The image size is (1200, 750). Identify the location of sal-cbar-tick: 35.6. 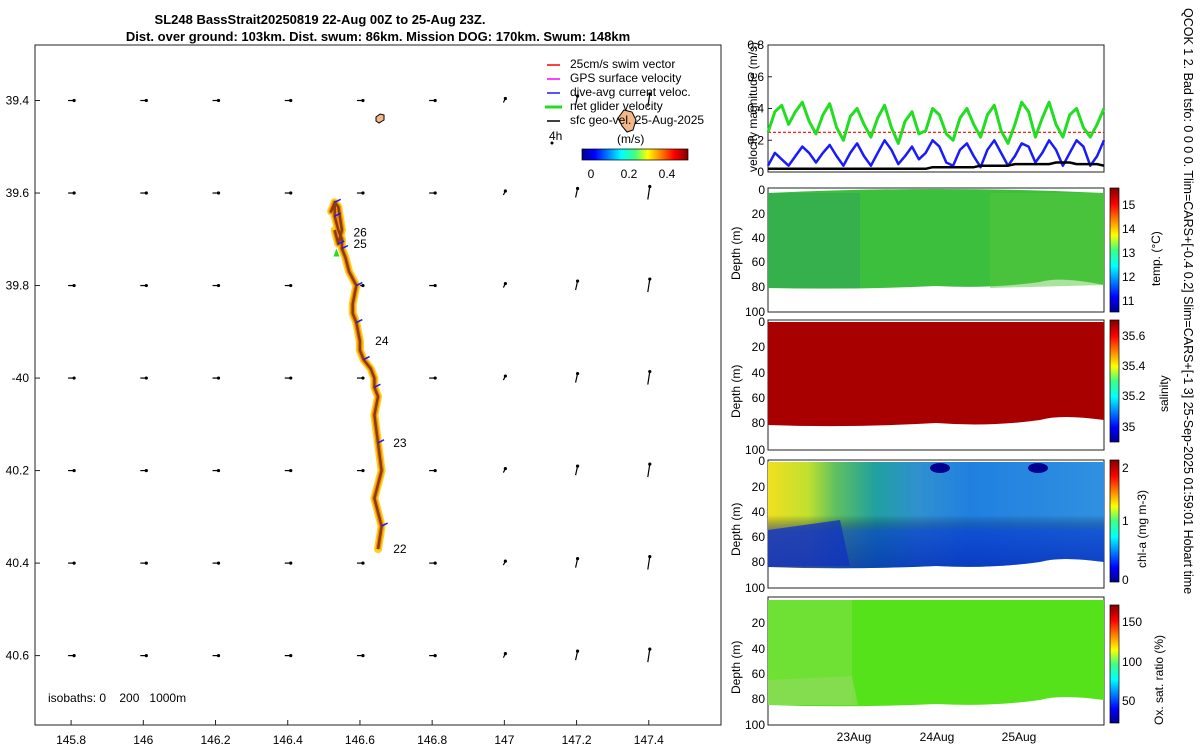
(1134, 336).